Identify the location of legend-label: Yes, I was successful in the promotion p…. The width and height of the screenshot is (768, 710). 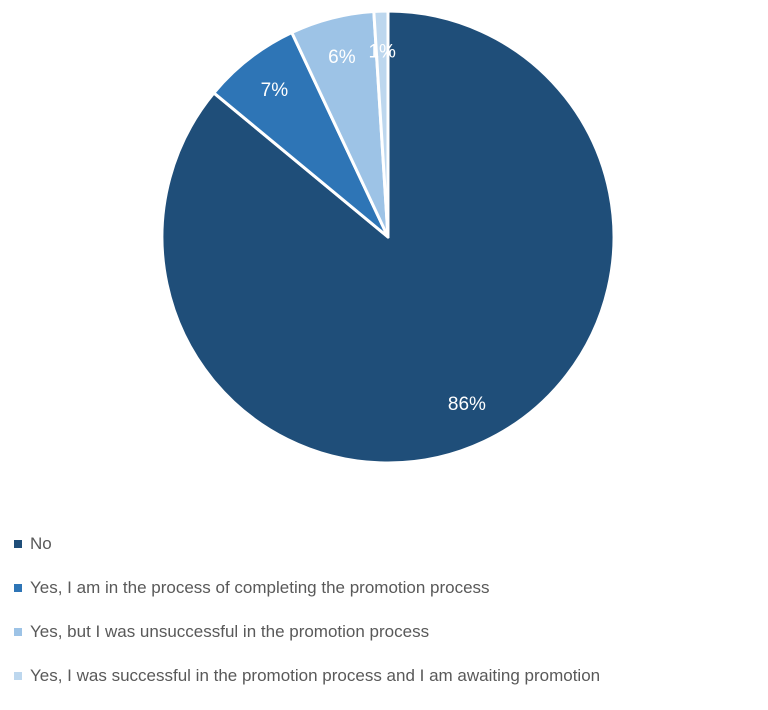
(315, 675).